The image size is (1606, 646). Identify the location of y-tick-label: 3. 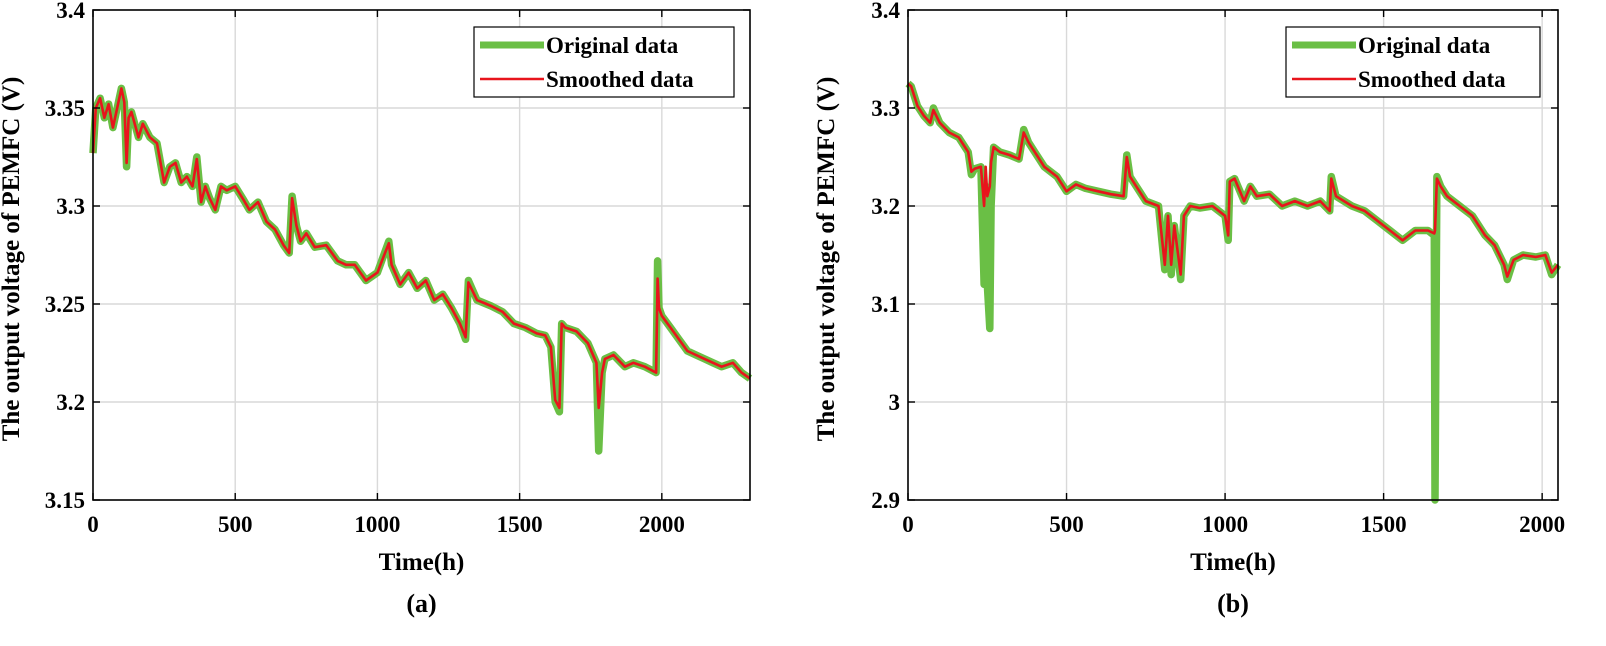
(895, 402).